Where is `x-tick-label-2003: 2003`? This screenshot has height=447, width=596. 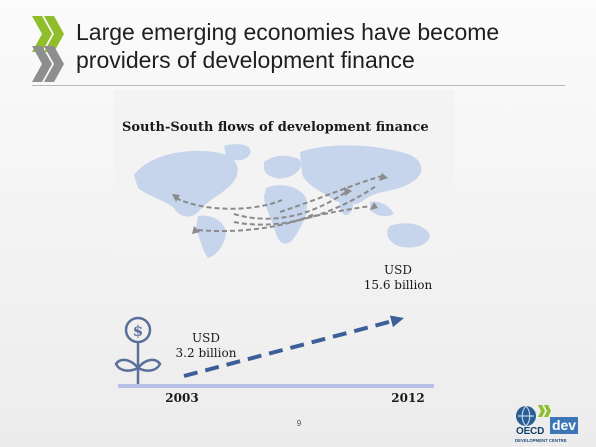
x-tick-label-2003: 2003 is located at coordinates (181, 398).